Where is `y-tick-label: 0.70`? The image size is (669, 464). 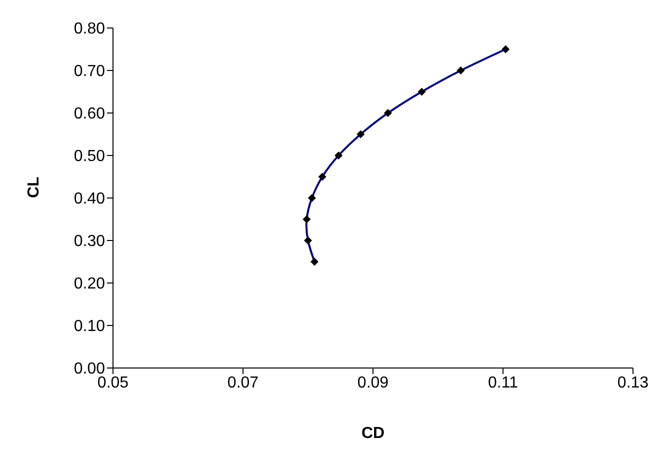 y-tick-label: 0.70 is located at coordinates (90, 71).